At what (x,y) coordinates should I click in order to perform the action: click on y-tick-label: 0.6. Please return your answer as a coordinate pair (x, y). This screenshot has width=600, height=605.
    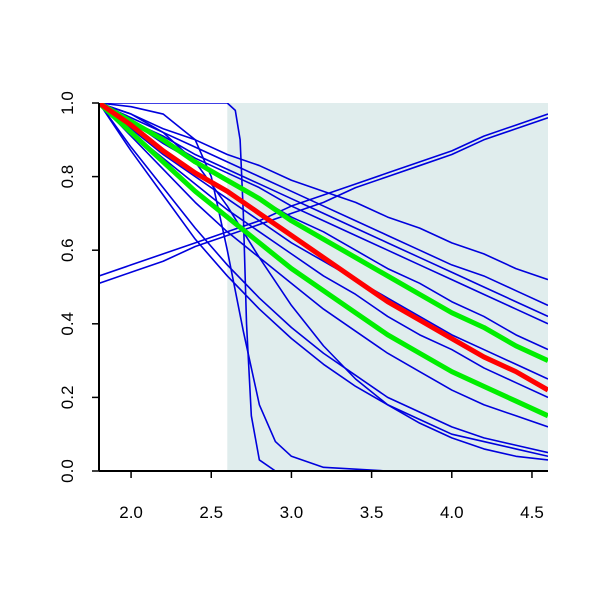
    Looking at the image, I should click on (67, 250).